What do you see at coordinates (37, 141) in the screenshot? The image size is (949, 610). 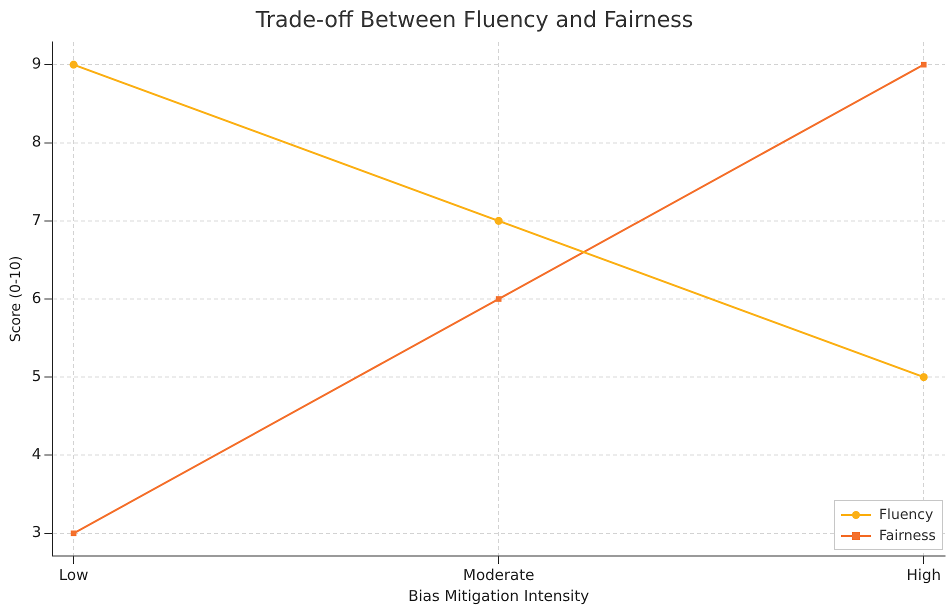 I see `y-tick-label: 8` at bounding box center [37, 141].